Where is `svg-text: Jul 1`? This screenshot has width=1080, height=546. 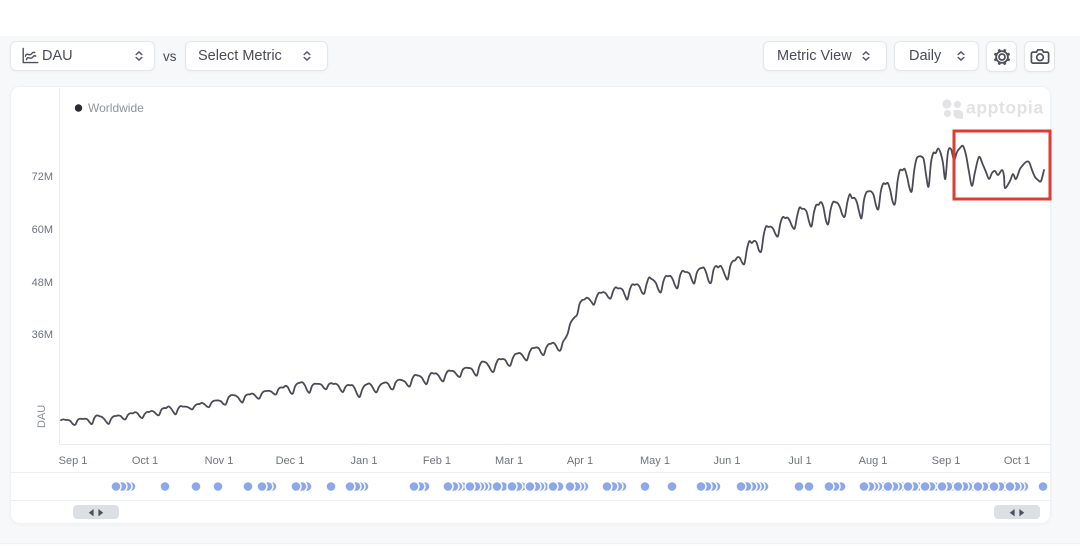 svg-text: Jul 1 is located at coordinates (799, 461).